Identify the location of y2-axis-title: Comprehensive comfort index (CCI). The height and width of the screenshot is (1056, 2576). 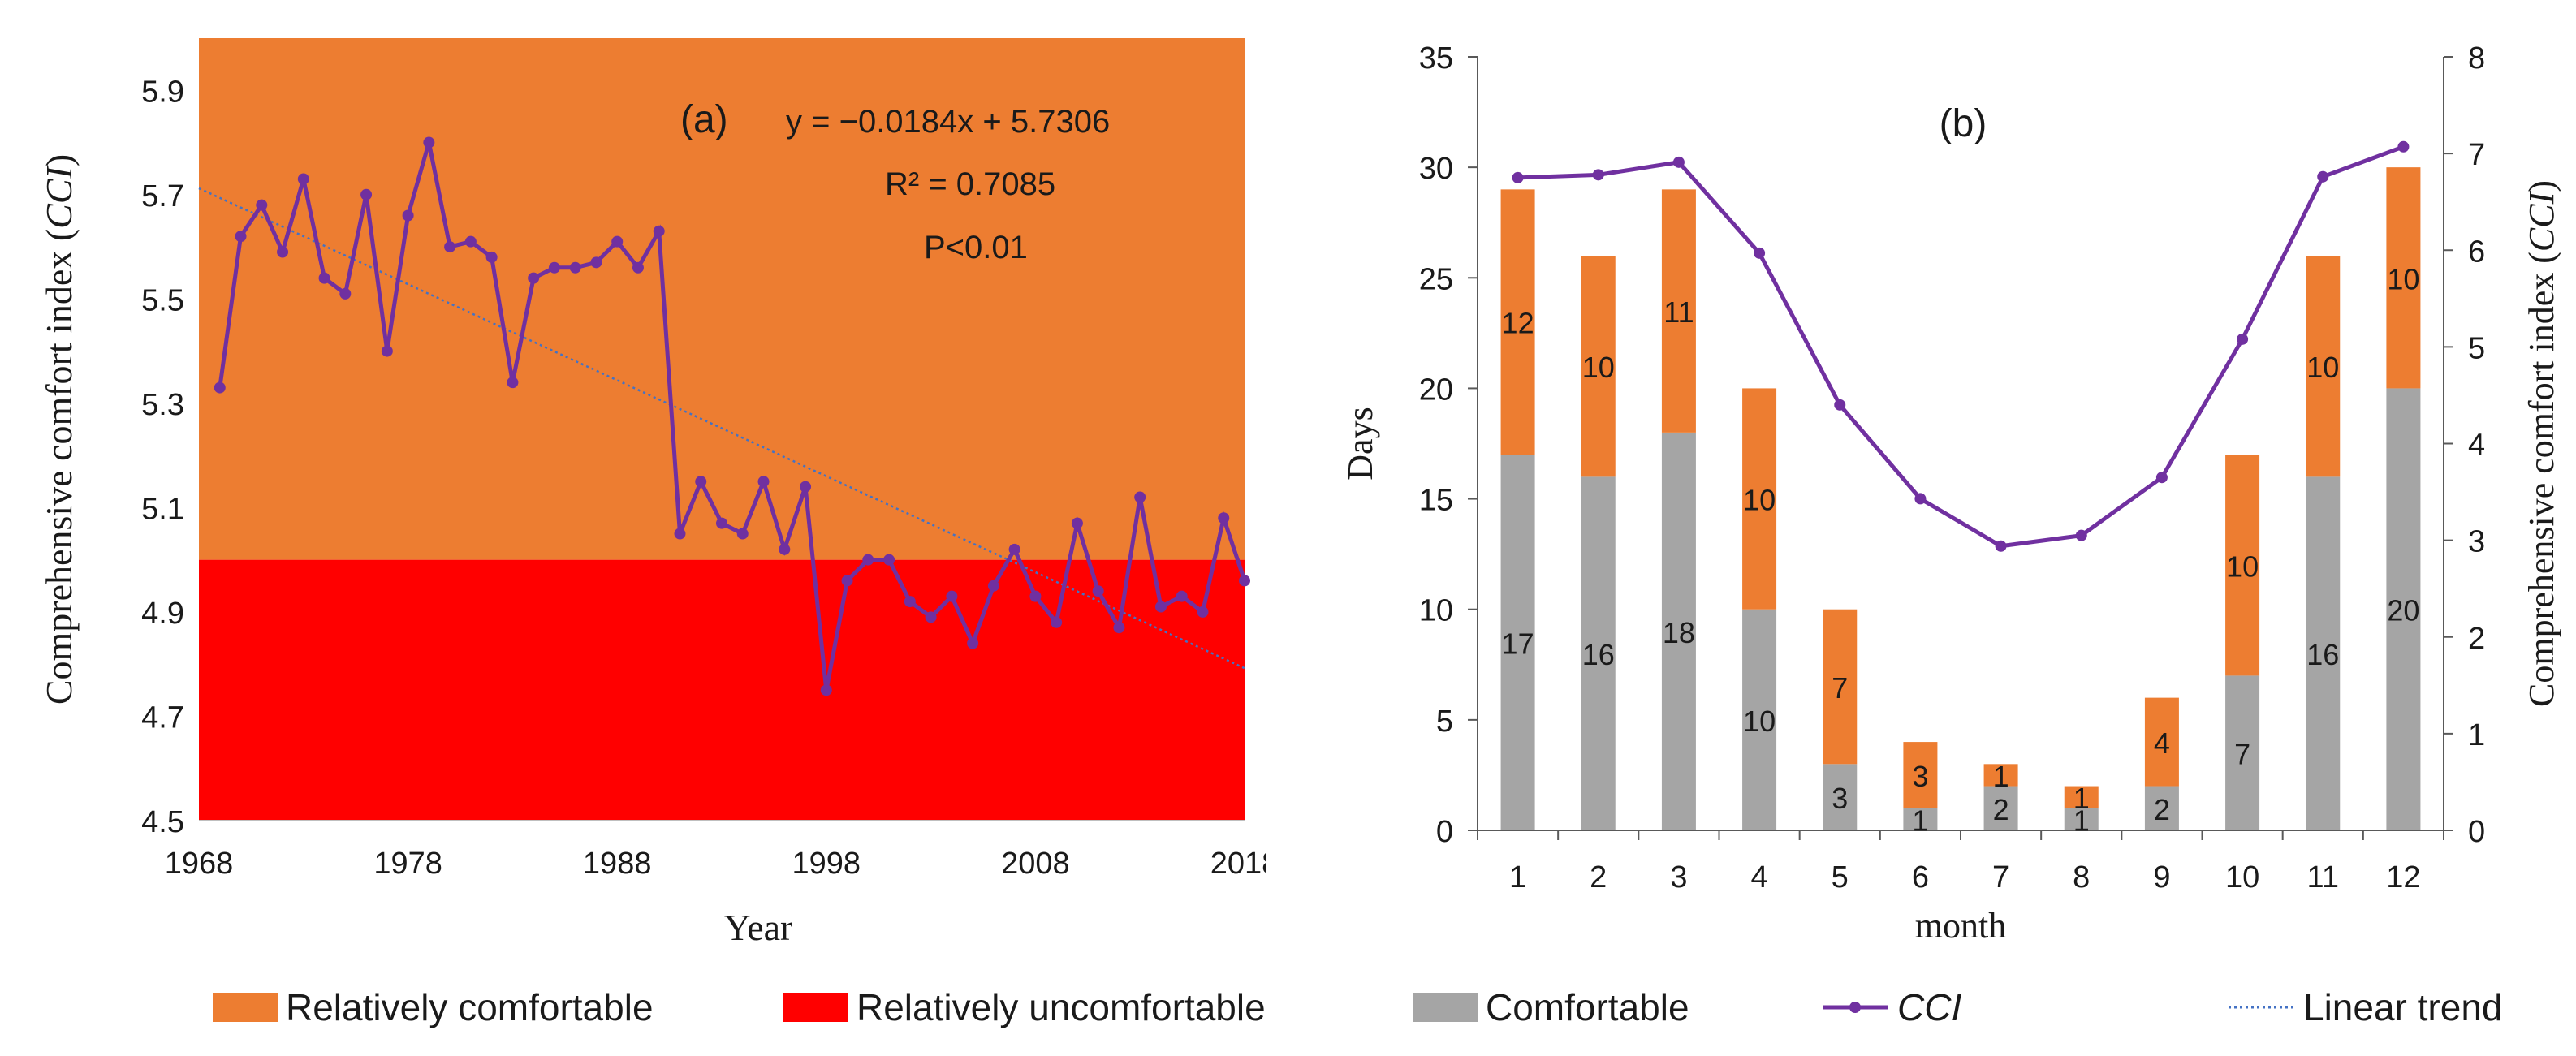
(2541, 444).